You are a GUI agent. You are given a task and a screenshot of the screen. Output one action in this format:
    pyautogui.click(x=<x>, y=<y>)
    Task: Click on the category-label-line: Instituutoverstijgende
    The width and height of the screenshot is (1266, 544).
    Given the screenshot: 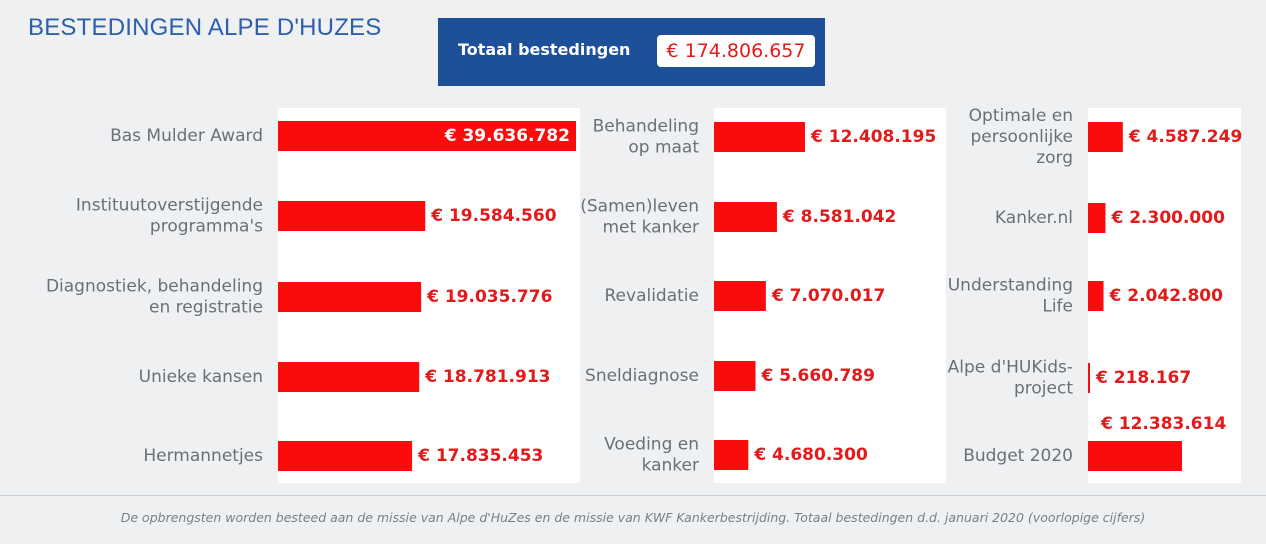 What is the action you would take?
    pyautogui.click(x=169, y=206)
    